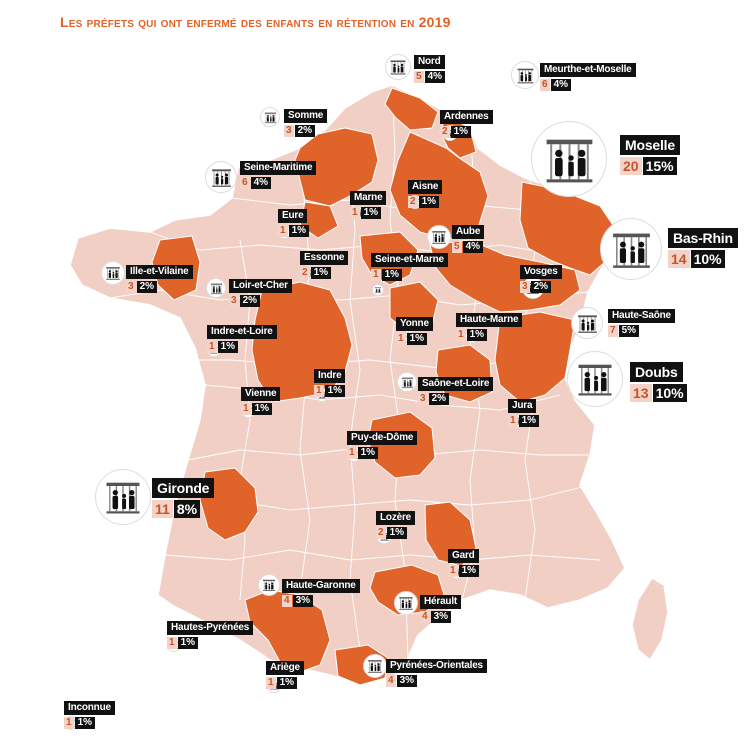  I want to click on department-label-inconnue: Inconnue 1 1%, so click(89, 713).